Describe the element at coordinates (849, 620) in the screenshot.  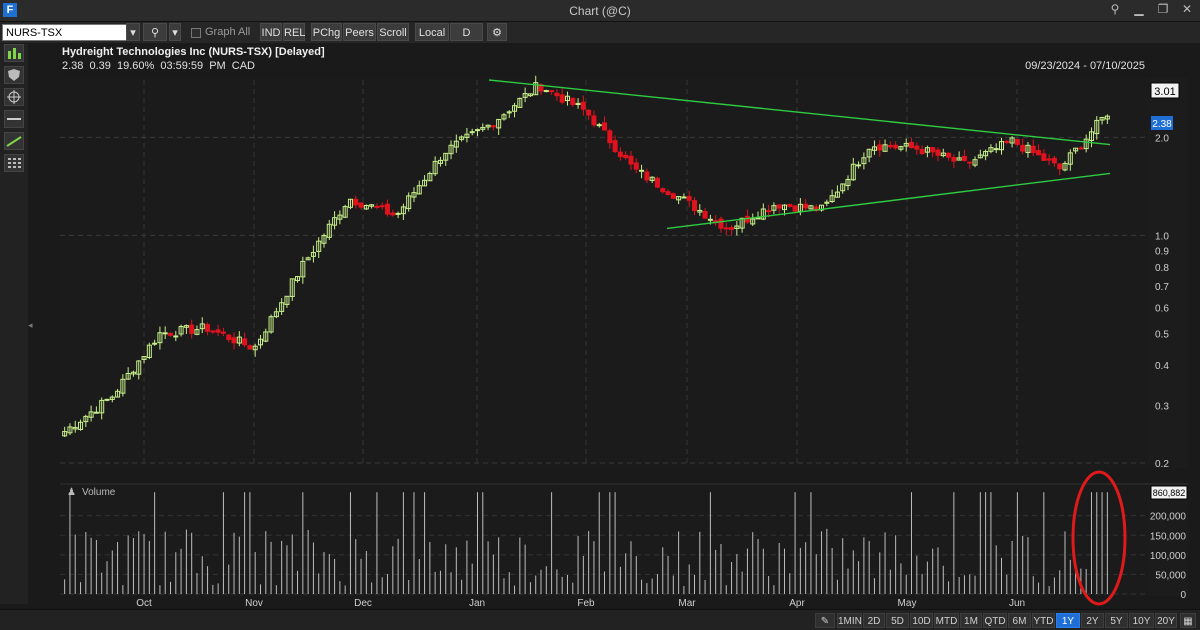
I see `timeframe-1min: 1MIN` at that location.